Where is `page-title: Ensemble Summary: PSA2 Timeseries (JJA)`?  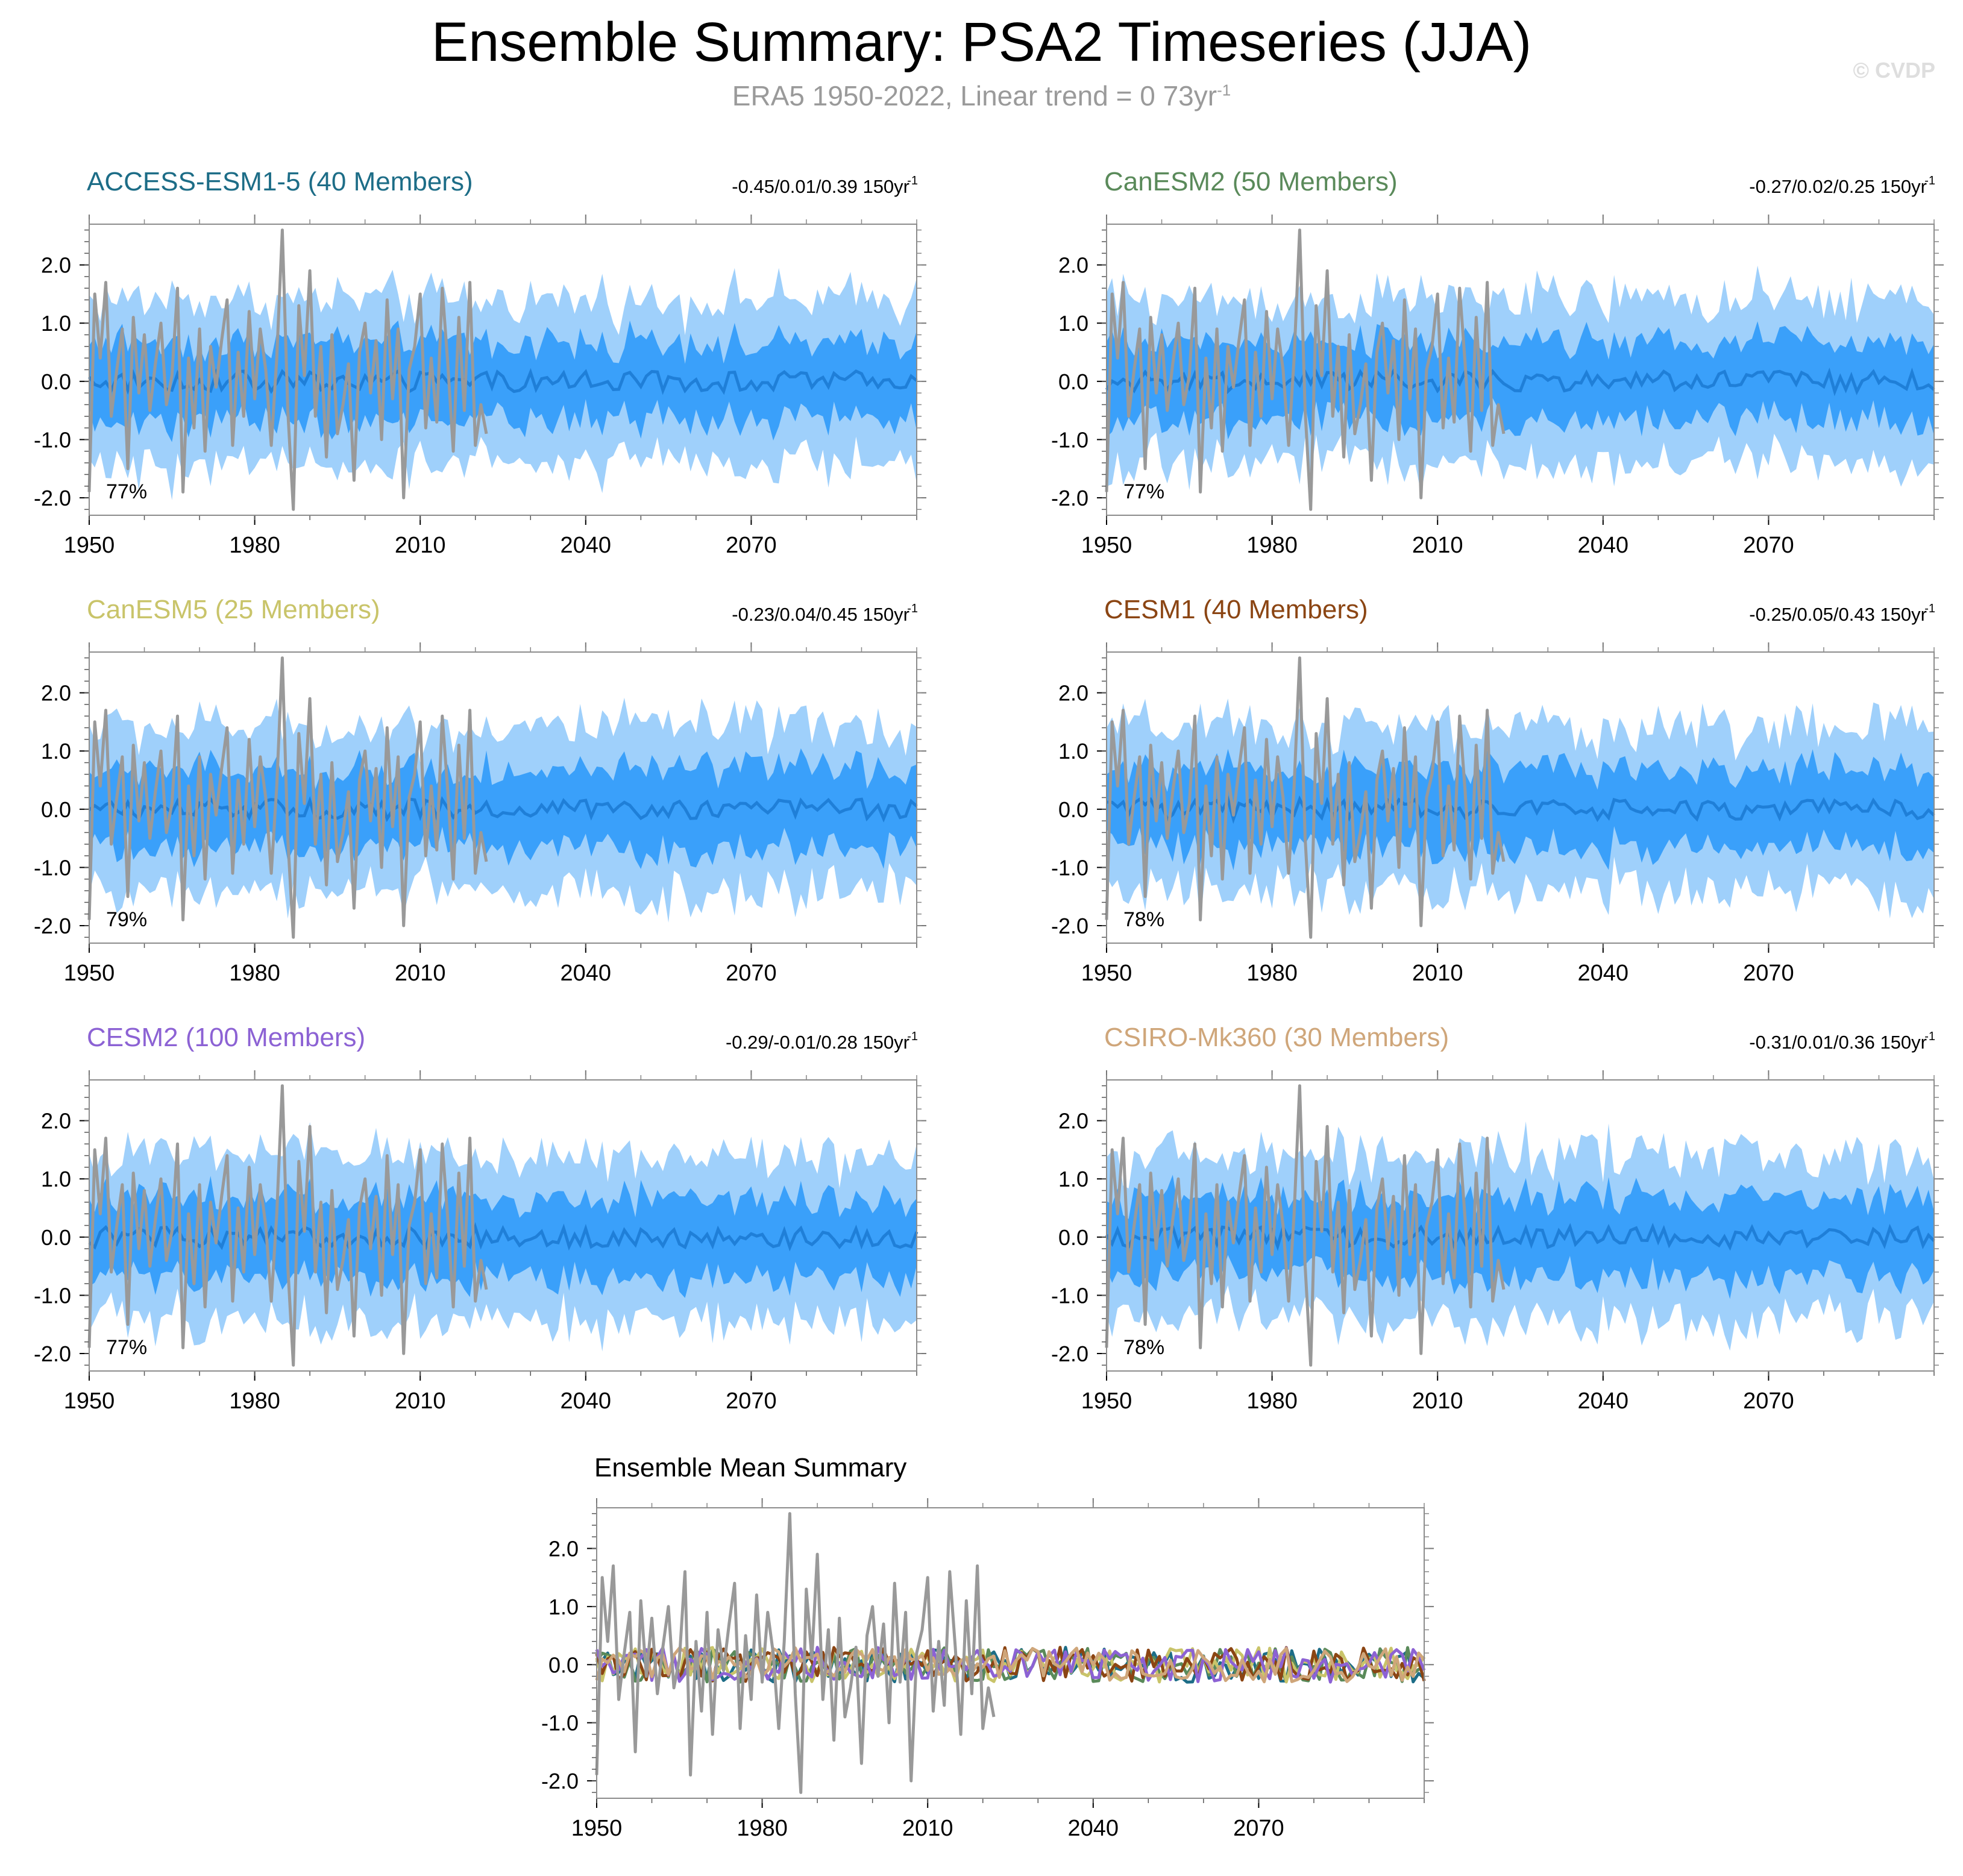
page-title: Ensemble Summary: PSA2 Timeseries (JJA) is located at coordinates (981, 42).